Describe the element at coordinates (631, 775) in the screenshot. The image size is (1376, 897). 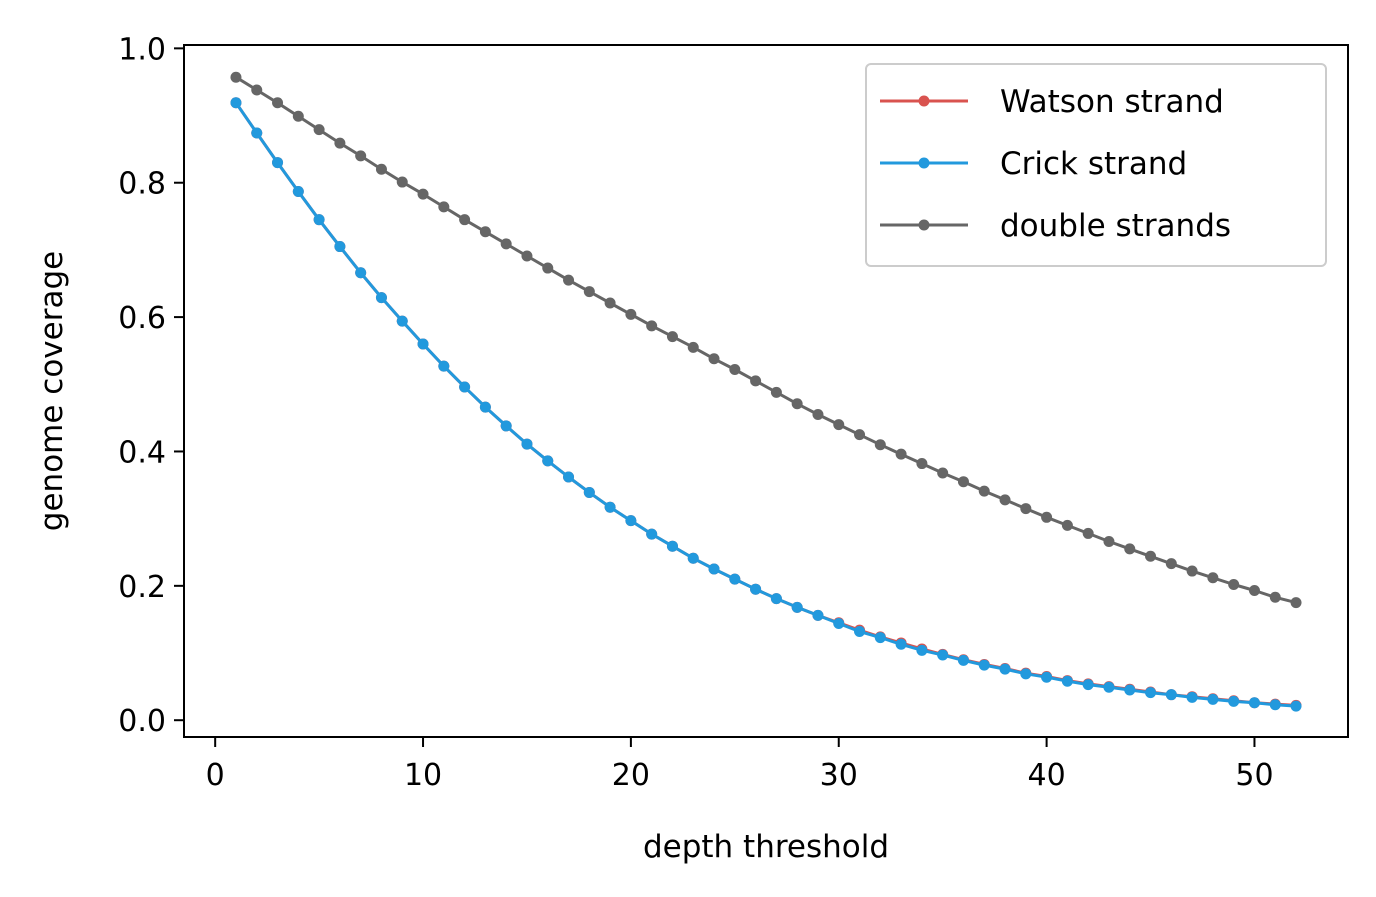
I see `x-tick-label: 20` at that location.